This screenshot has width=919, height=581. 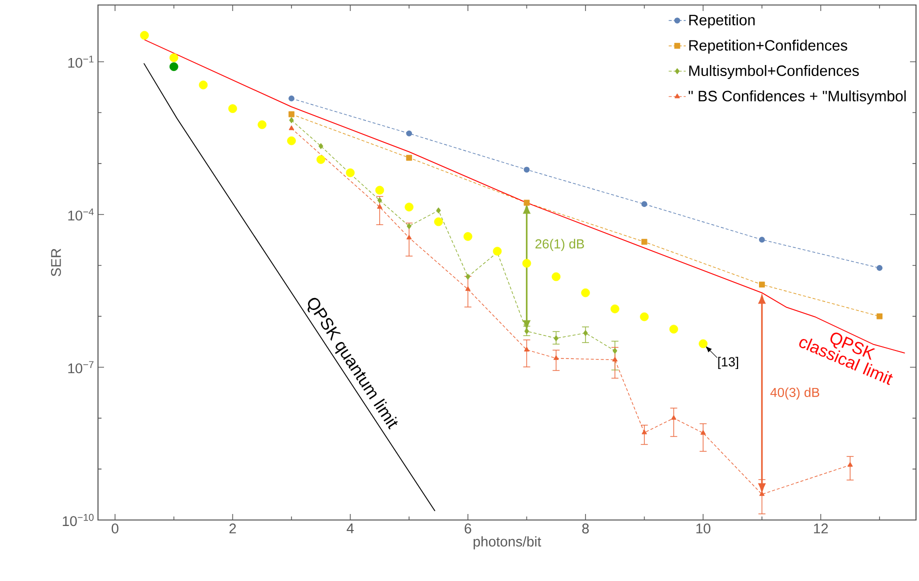 What do you see at coordinates (722, 21) in the screenshot?
I see `legend-label: Repetition` at bounding box center [722, 21].